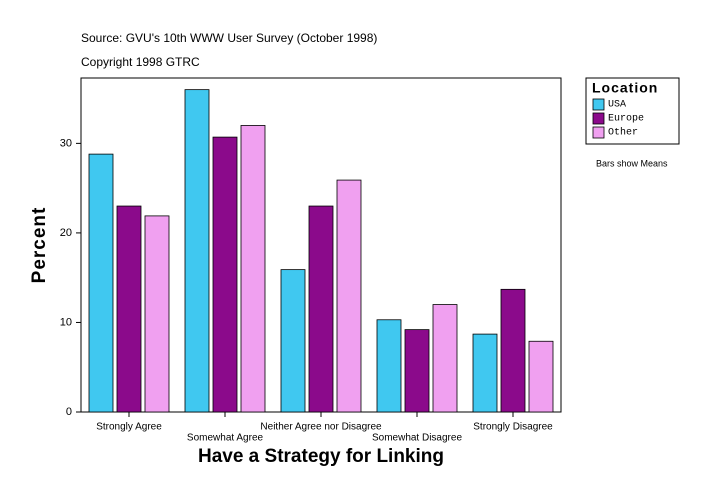  I want to click on y-tick-label: 0, so click(69, 412).